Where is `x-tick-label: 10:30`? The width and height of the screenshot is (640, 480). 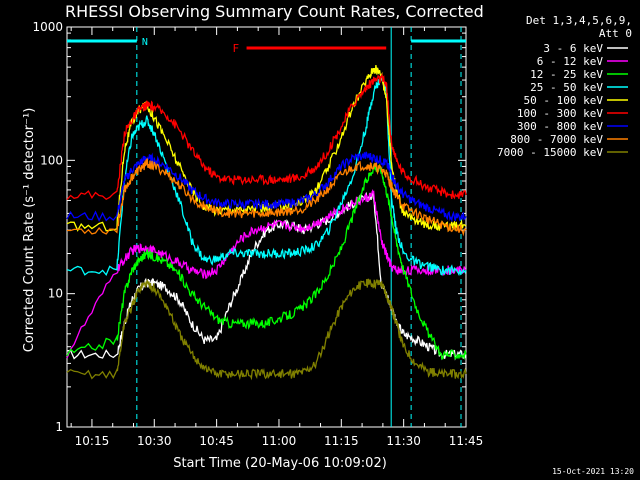
x-tick-label: 10:30 is located at coordinates (154, 441).